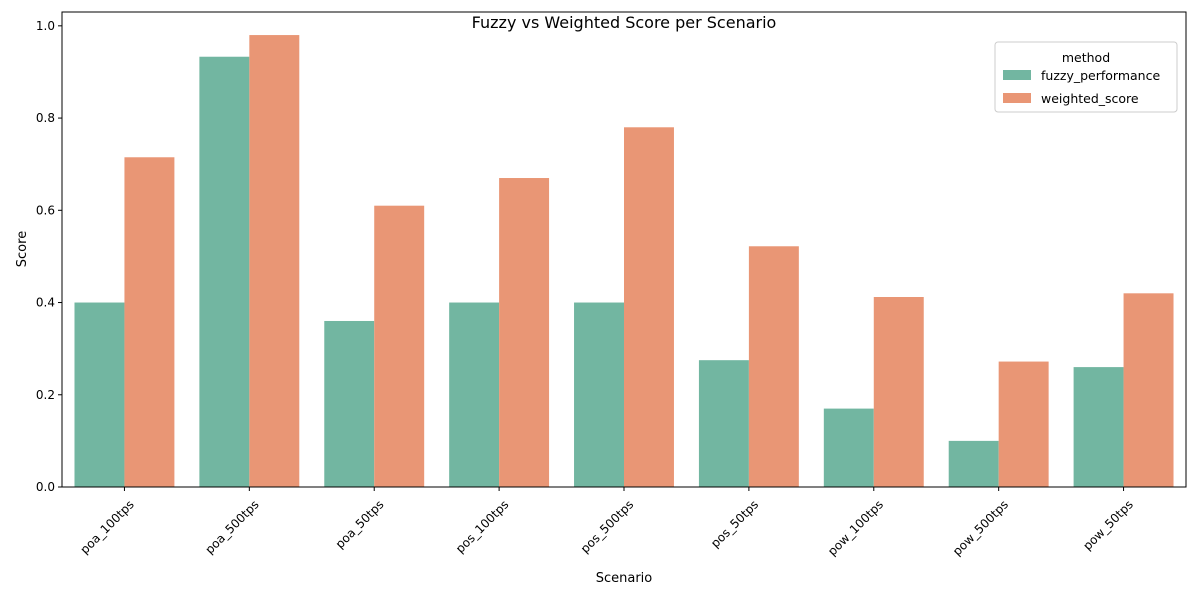 This screenshot has width=1200, height=600. Describe the element at coordinates (231, 526) in the screenshot. I see `x-tick-label: poa_500tps` at that location.